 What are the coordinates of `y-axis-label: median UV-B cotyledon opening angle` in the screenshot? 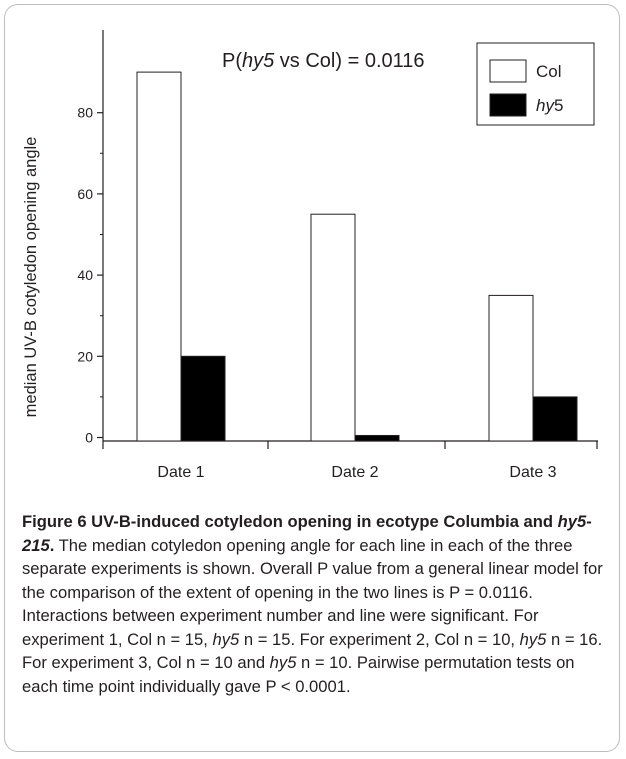 It's located at (31, 277).